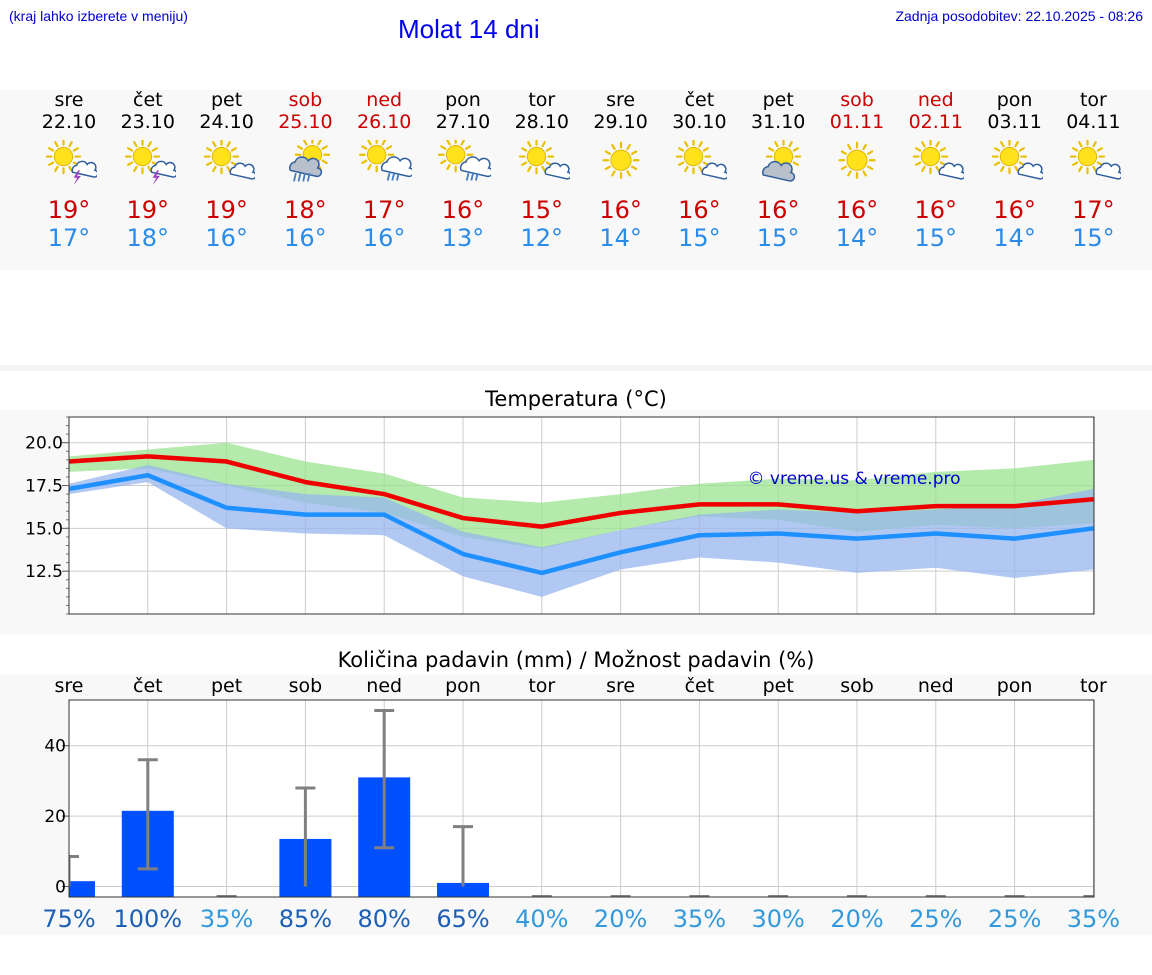 The image size is (1152, 975). I want to click on location-hint: (kraj lahko izberete v meniju), so click(98, 16).